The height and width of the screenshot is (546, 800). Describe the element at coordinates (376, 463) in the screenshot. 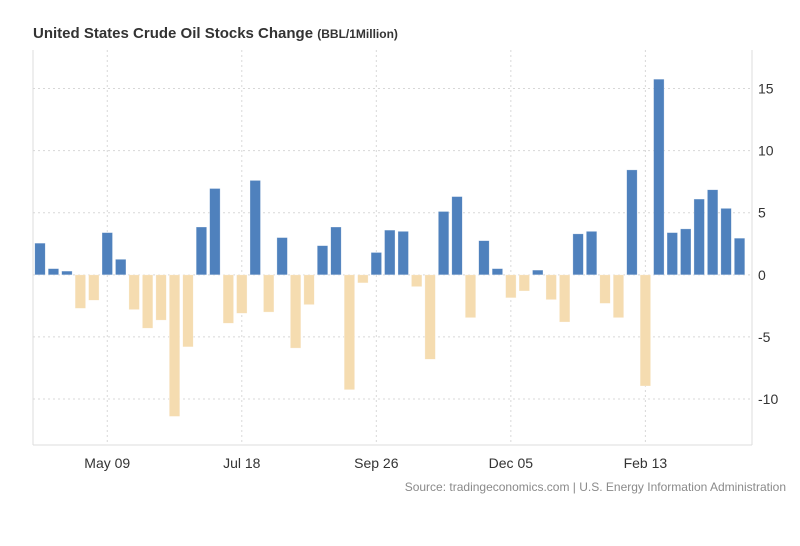

I see `x-tick-label: Sep 26` at that location.